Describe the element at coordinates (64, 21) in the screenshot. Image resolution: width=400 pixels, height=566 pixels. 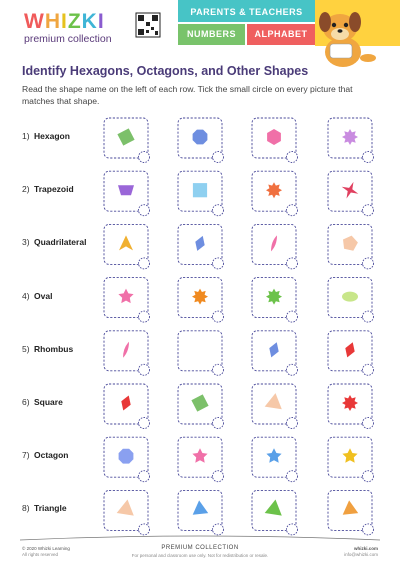
I see `logo: WHIZKI` at that location.